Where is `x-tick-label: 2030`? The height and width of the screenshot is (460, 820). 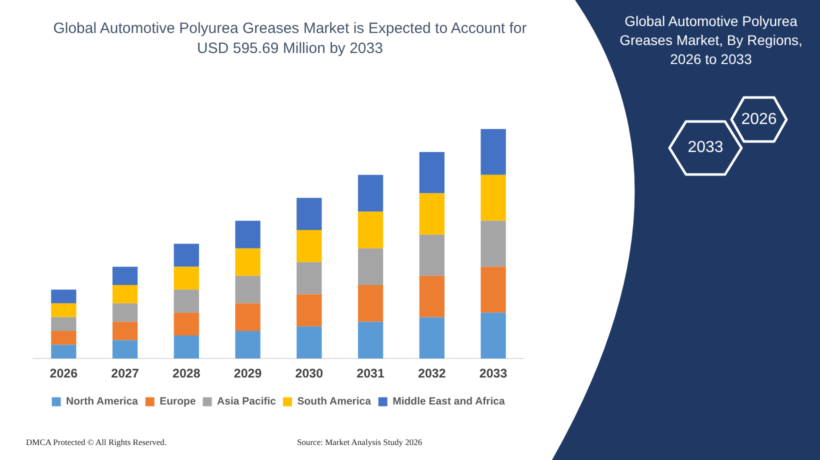 x-tick-label: 2030 is located at coordinates (309, 373).